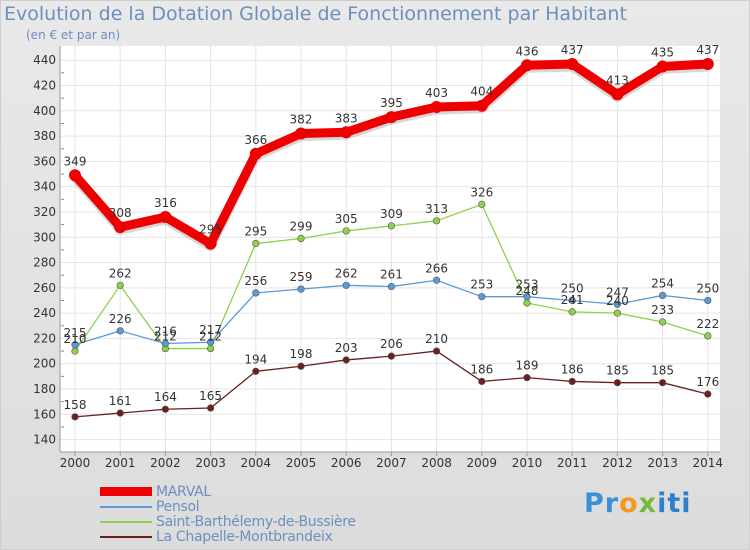 The image size is (750, 550). Describe the element at coordinates (210, 330) in the screenshot. I see `data-label: 217` at that location.